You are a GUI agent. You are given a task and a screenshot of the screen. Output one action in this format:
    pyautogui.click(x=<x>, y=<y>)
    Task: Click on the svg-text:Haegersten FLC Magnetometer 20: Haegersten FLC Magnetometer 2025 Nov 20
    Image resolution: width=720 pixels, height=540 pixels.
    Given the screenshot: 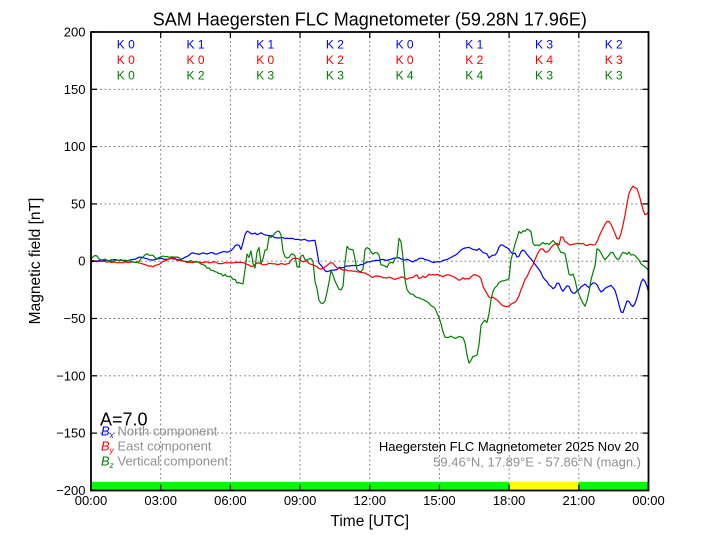 What is the action you would take?
    pyautogui.click(x=509, y=446)
    